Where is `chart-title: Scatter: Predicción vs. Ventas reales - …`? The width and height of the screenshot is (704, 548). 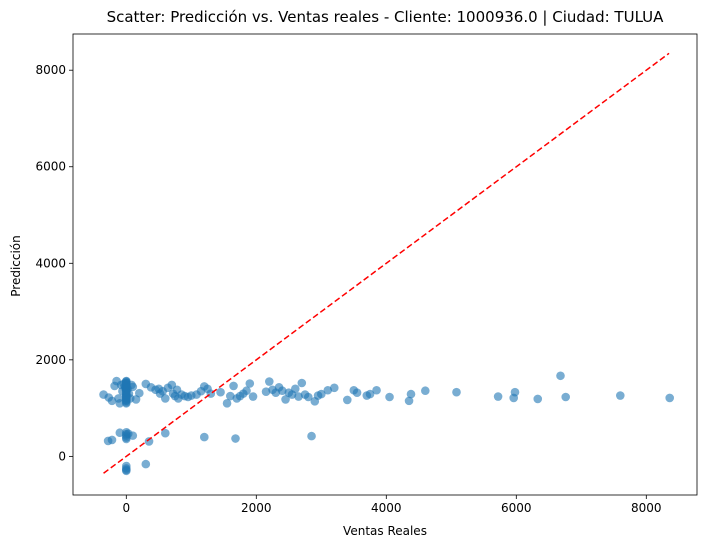
chart-title: Scatter: Predicción vs. Ventas reales - … is located at coordinates (386, 17).